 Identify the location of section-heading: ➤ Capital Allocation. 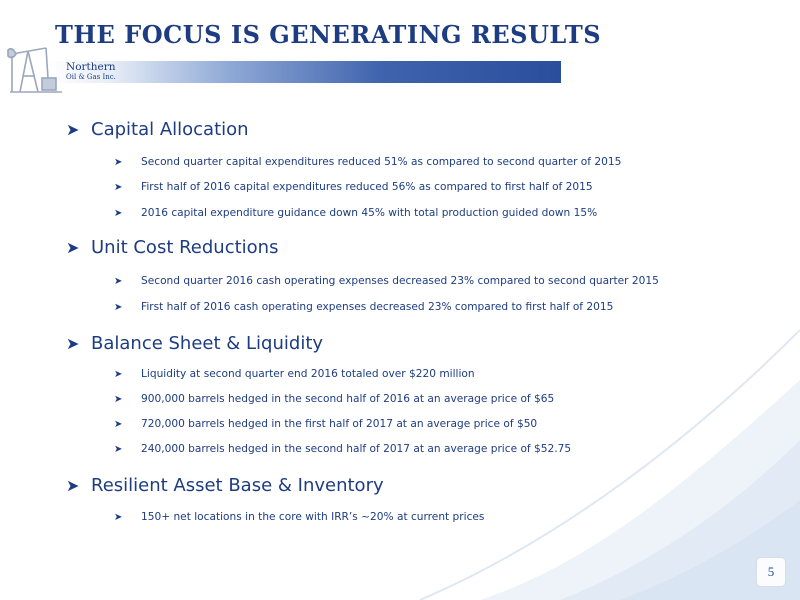
(157, 129).